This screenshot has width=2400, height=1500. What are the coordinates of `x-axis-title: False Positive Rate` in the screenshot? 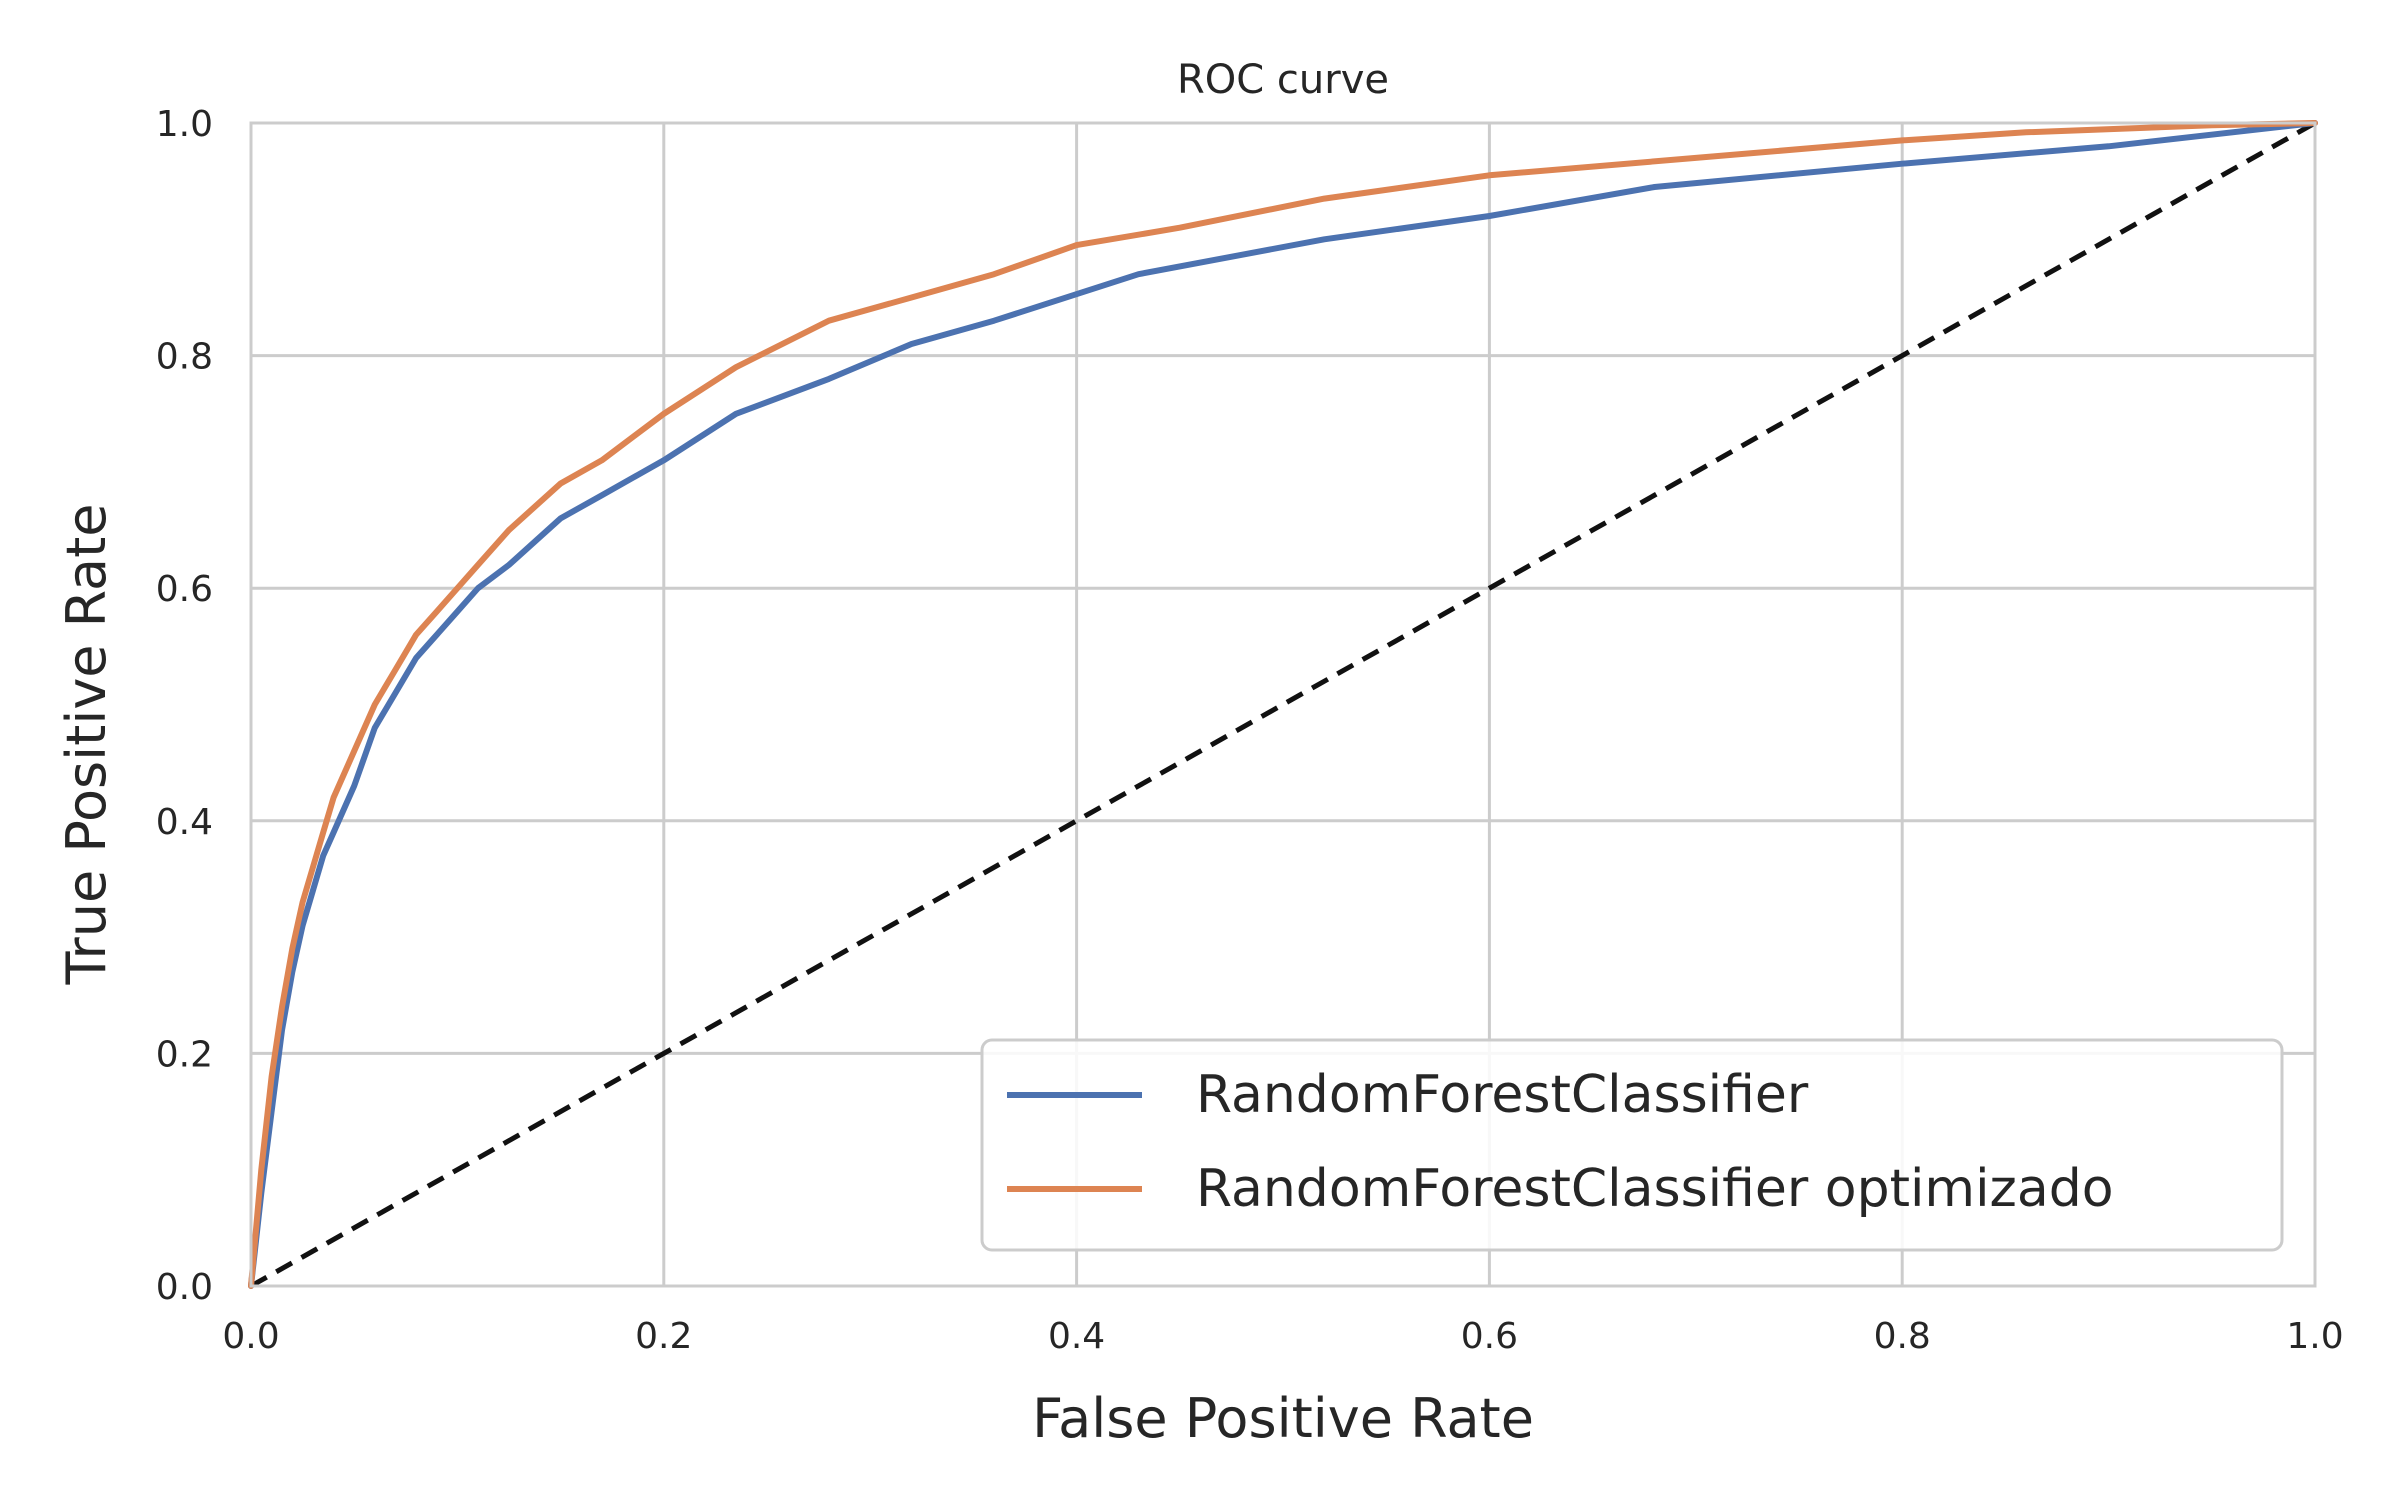 It's located at (1283, 1418).